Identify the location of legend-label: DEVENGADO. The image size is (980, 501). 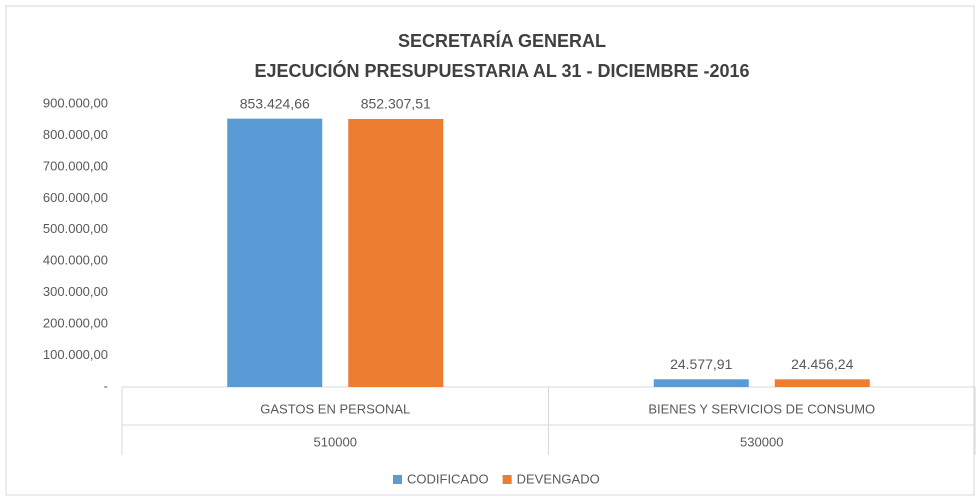
(558, 478).